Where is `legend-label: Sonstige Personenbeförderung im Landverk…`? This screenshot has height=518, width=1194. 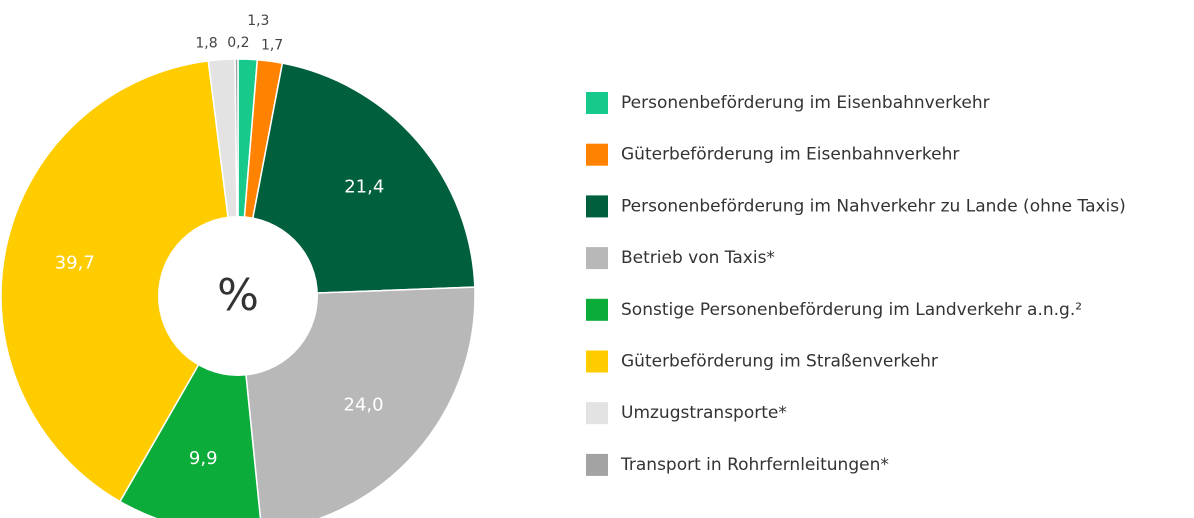
legend-label: Sonstige Personenbeförderung im Landverk… is located at coordinates (851, 310).